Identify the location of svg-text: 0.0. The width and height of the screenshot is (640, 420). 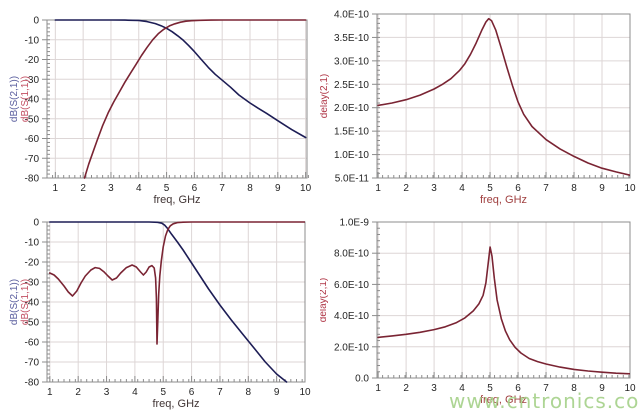
(362, 379).